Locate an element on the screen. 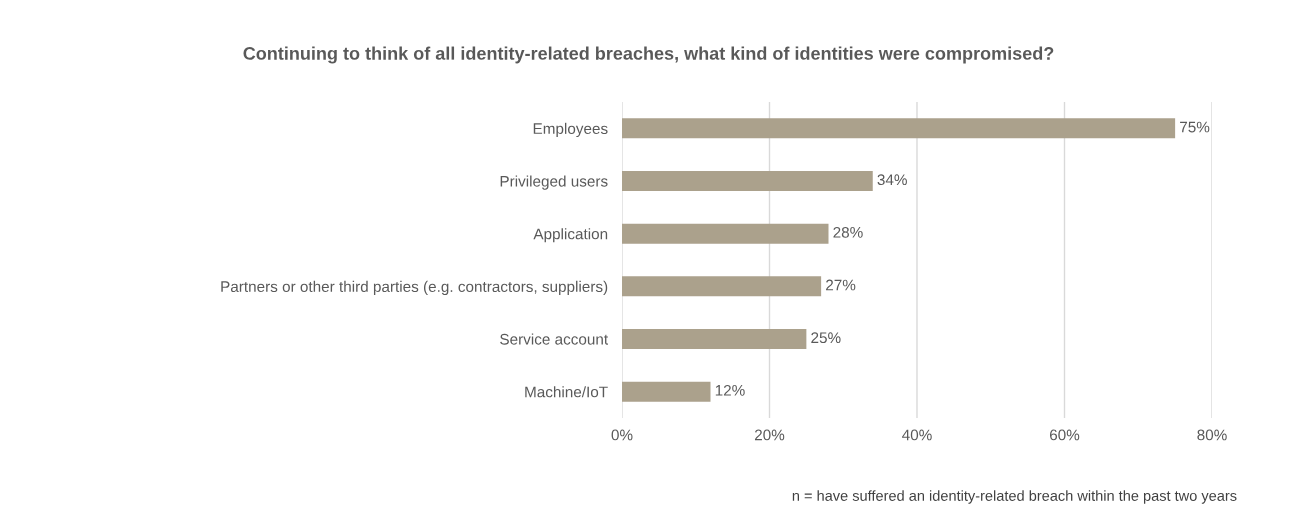 The image size is (1297, 518). data-label: 75% is located at coordinates (1195, 127).